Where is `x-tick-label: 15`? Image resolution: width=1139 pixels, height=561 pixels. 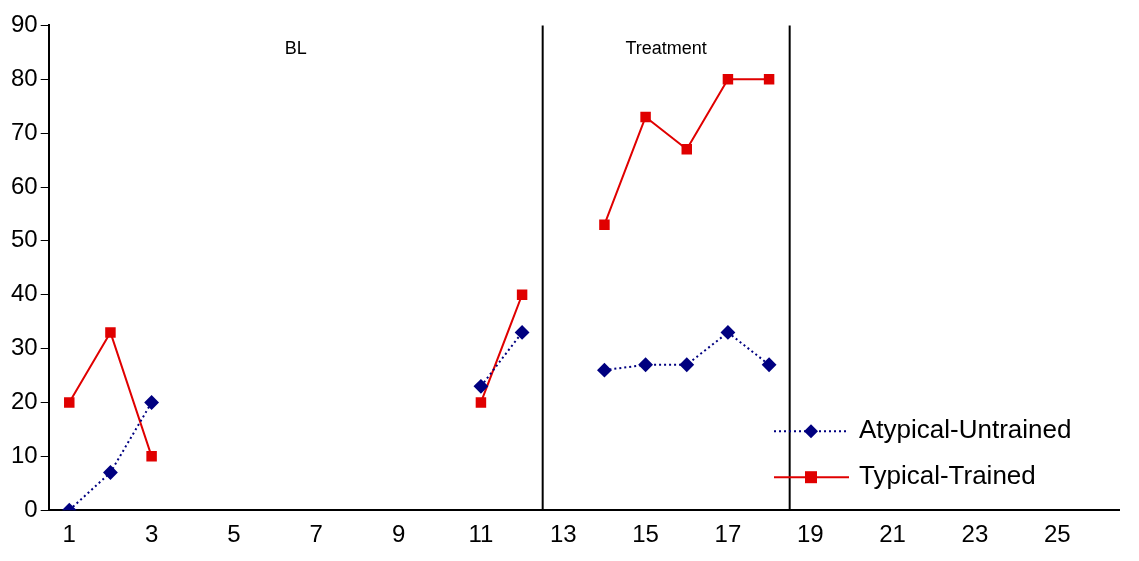 x-tick-label: 15 is located at coordinates (645, 534).